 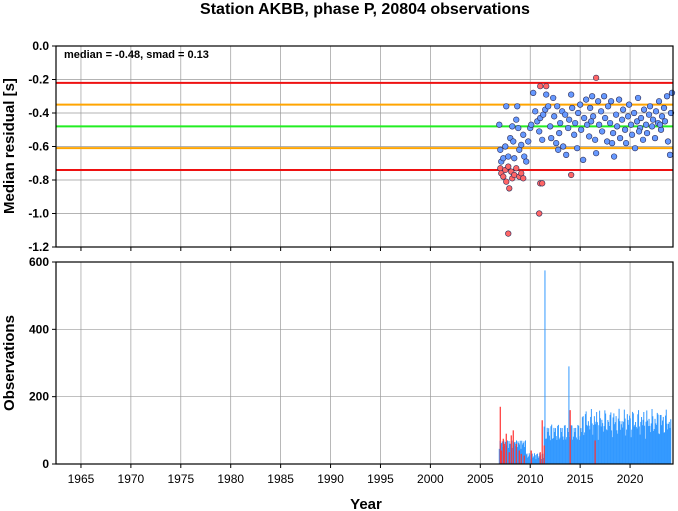 I want to click on x-tick-label: 2005, so click(x=480, y=479).